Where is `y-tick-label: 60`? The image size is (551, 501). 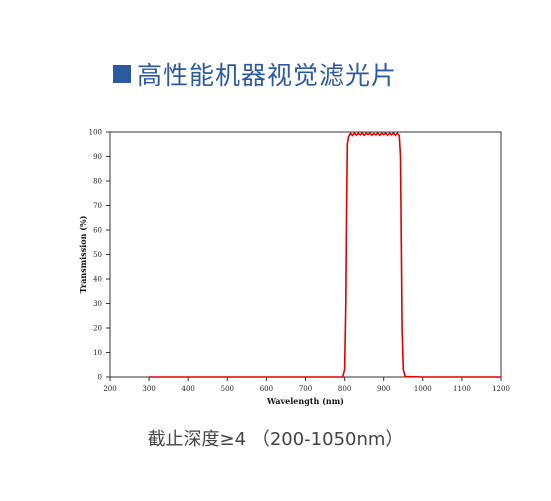 y-tick-label: 60 is located at coordinates (97, 231).